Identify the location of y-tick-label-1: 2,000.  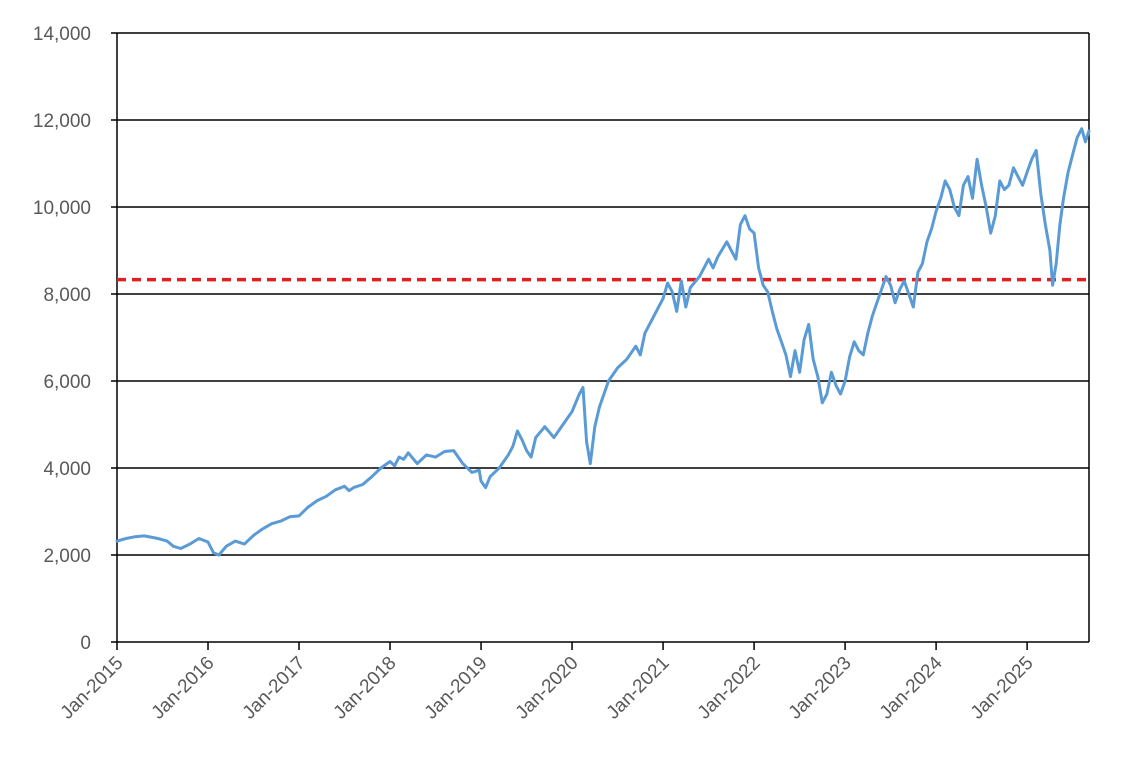
(67, 556).